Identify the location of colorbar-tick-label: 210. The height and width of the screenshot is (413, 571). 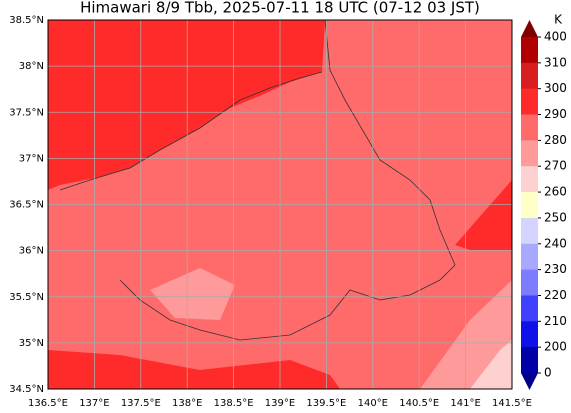
(555, 321).